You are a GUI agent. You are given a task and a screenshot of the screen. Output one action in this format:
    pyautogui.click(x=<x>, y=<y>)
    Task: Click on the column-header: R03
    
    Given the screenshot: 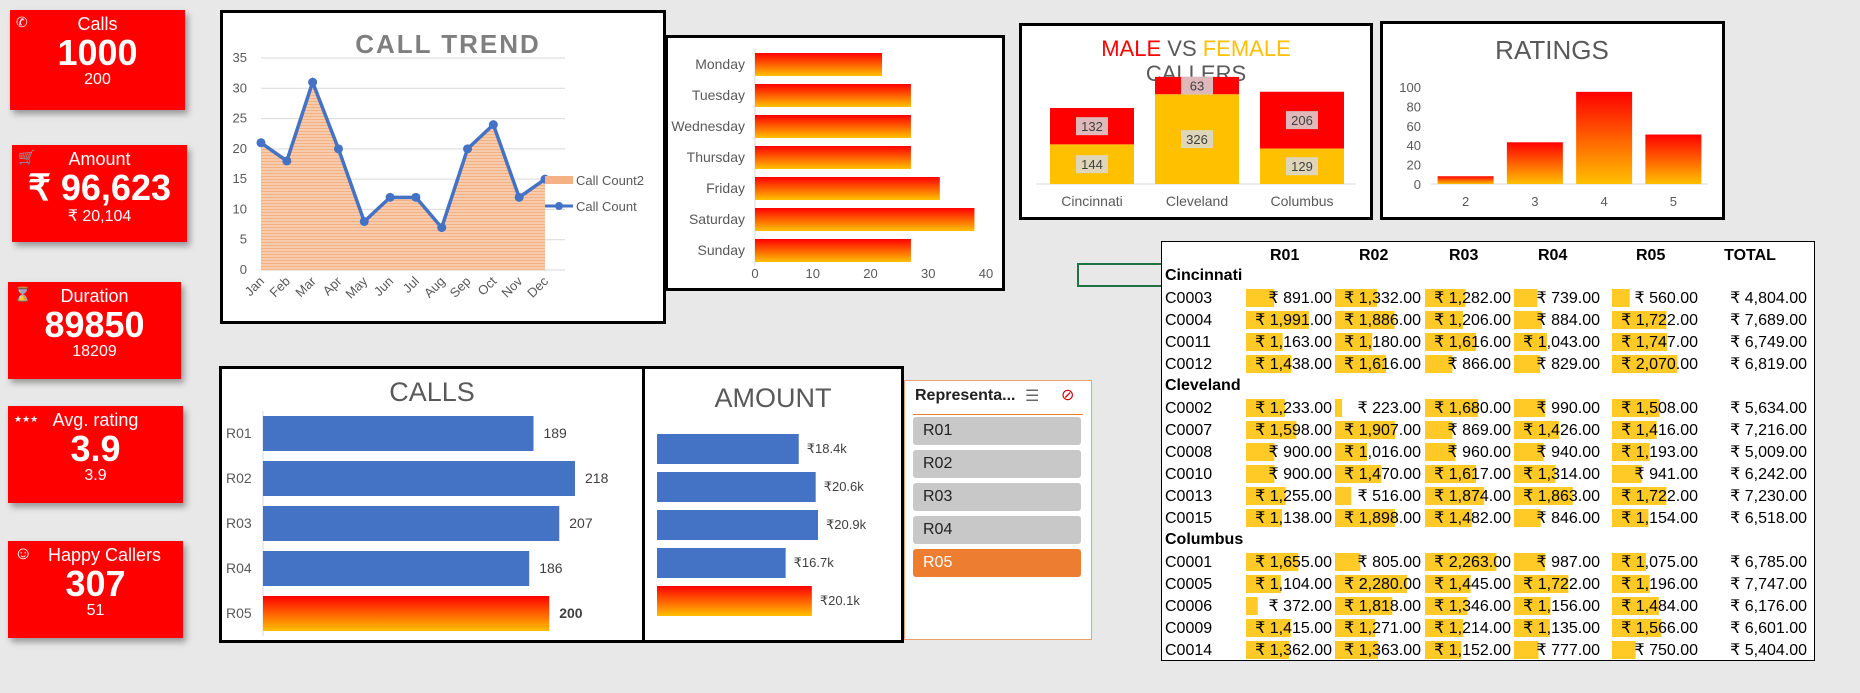 What is the action you would take?
    pyautogui.click(x=1463, y=255)
    